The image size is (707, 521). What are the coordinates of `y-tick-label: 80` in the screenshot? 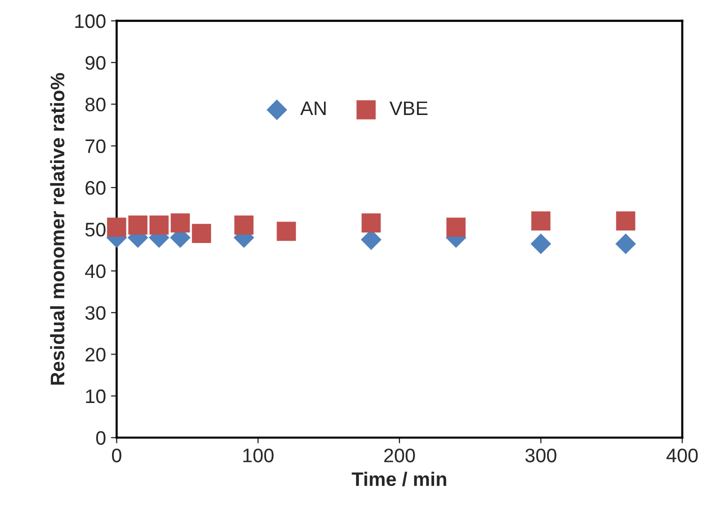 It's located at (95, 105).